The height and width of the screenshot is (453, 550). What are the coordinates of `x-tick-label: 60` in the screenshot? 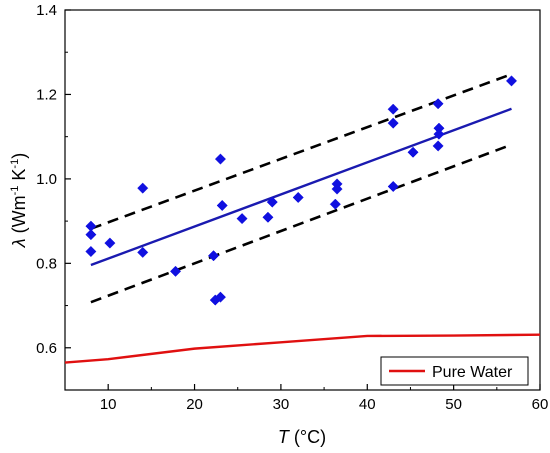 It's located at (540, 404).